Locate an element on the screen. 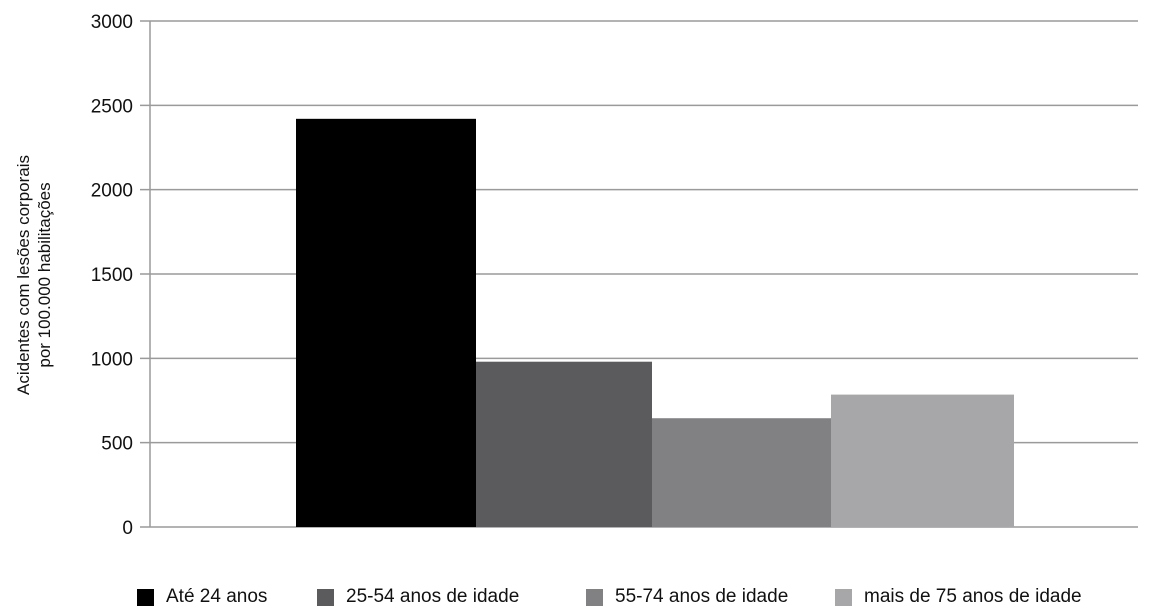  legend-item-75-plus: mais de 75 anos de idade is located at coordinates (958, 597).